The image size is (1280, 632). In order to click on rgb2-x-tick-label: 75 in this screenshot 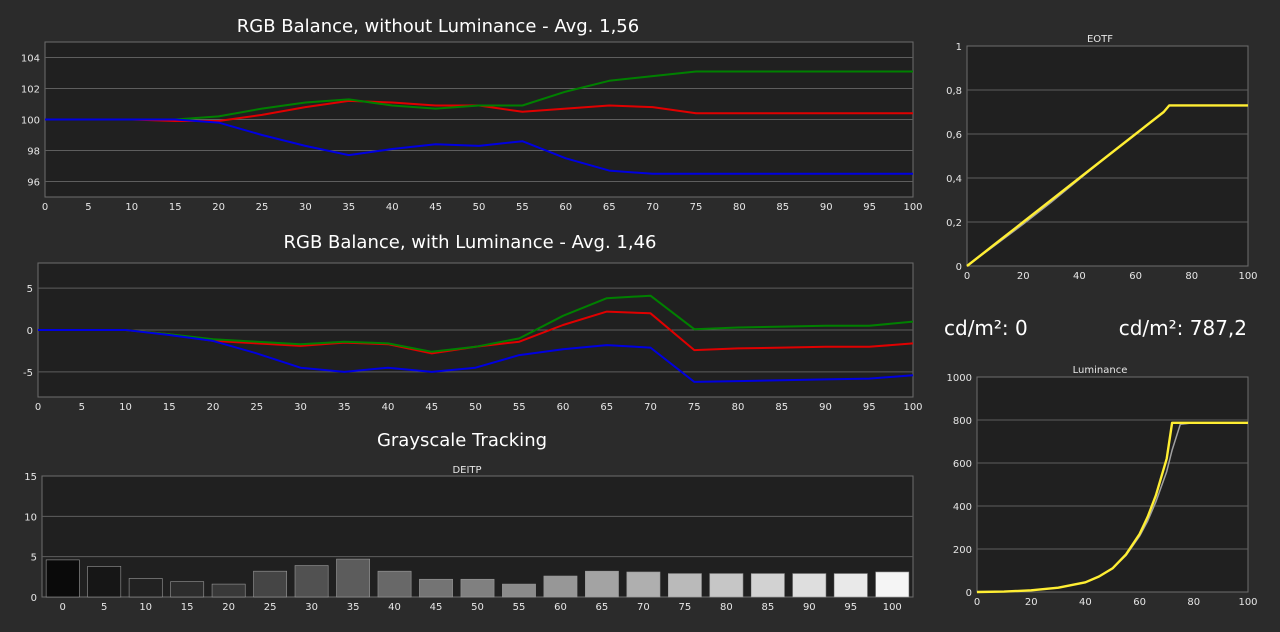, I will do `click(694, 407)`.